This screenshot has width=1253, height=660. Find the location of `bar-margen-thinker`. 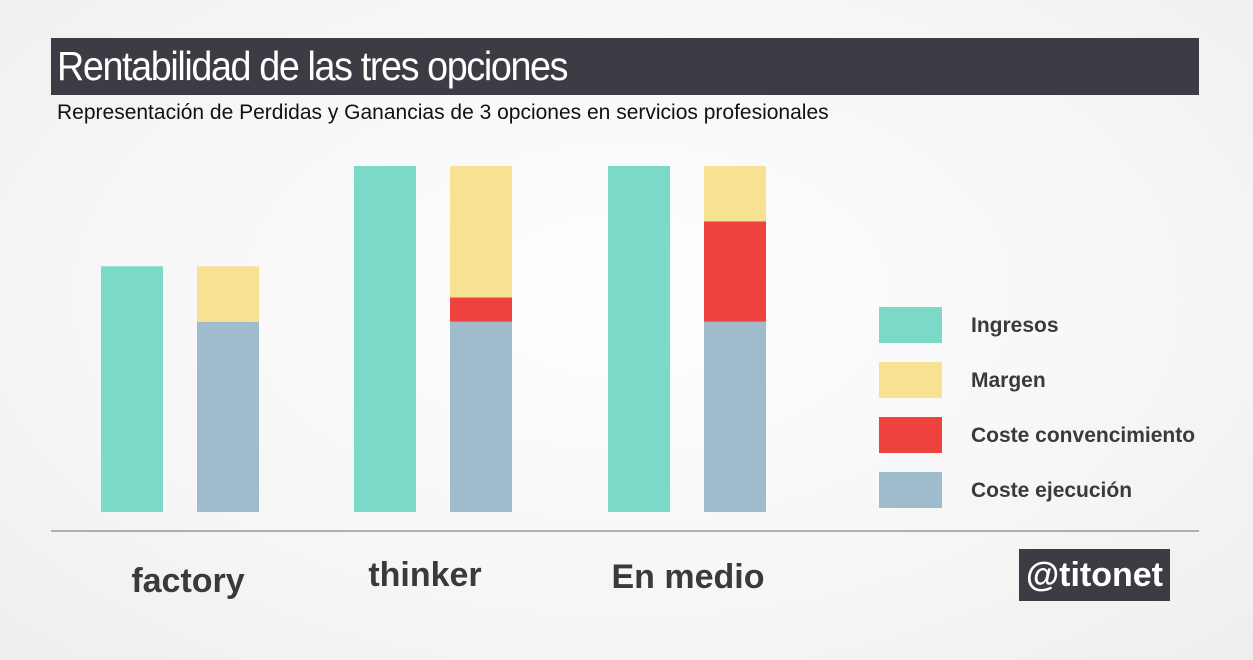

bar-margen-thinker is located at coordinates (481, 232).